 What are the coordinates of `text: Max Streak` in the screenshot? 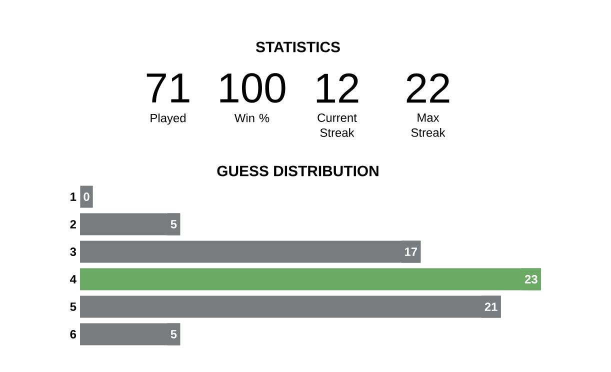 It's located at (428, 125).